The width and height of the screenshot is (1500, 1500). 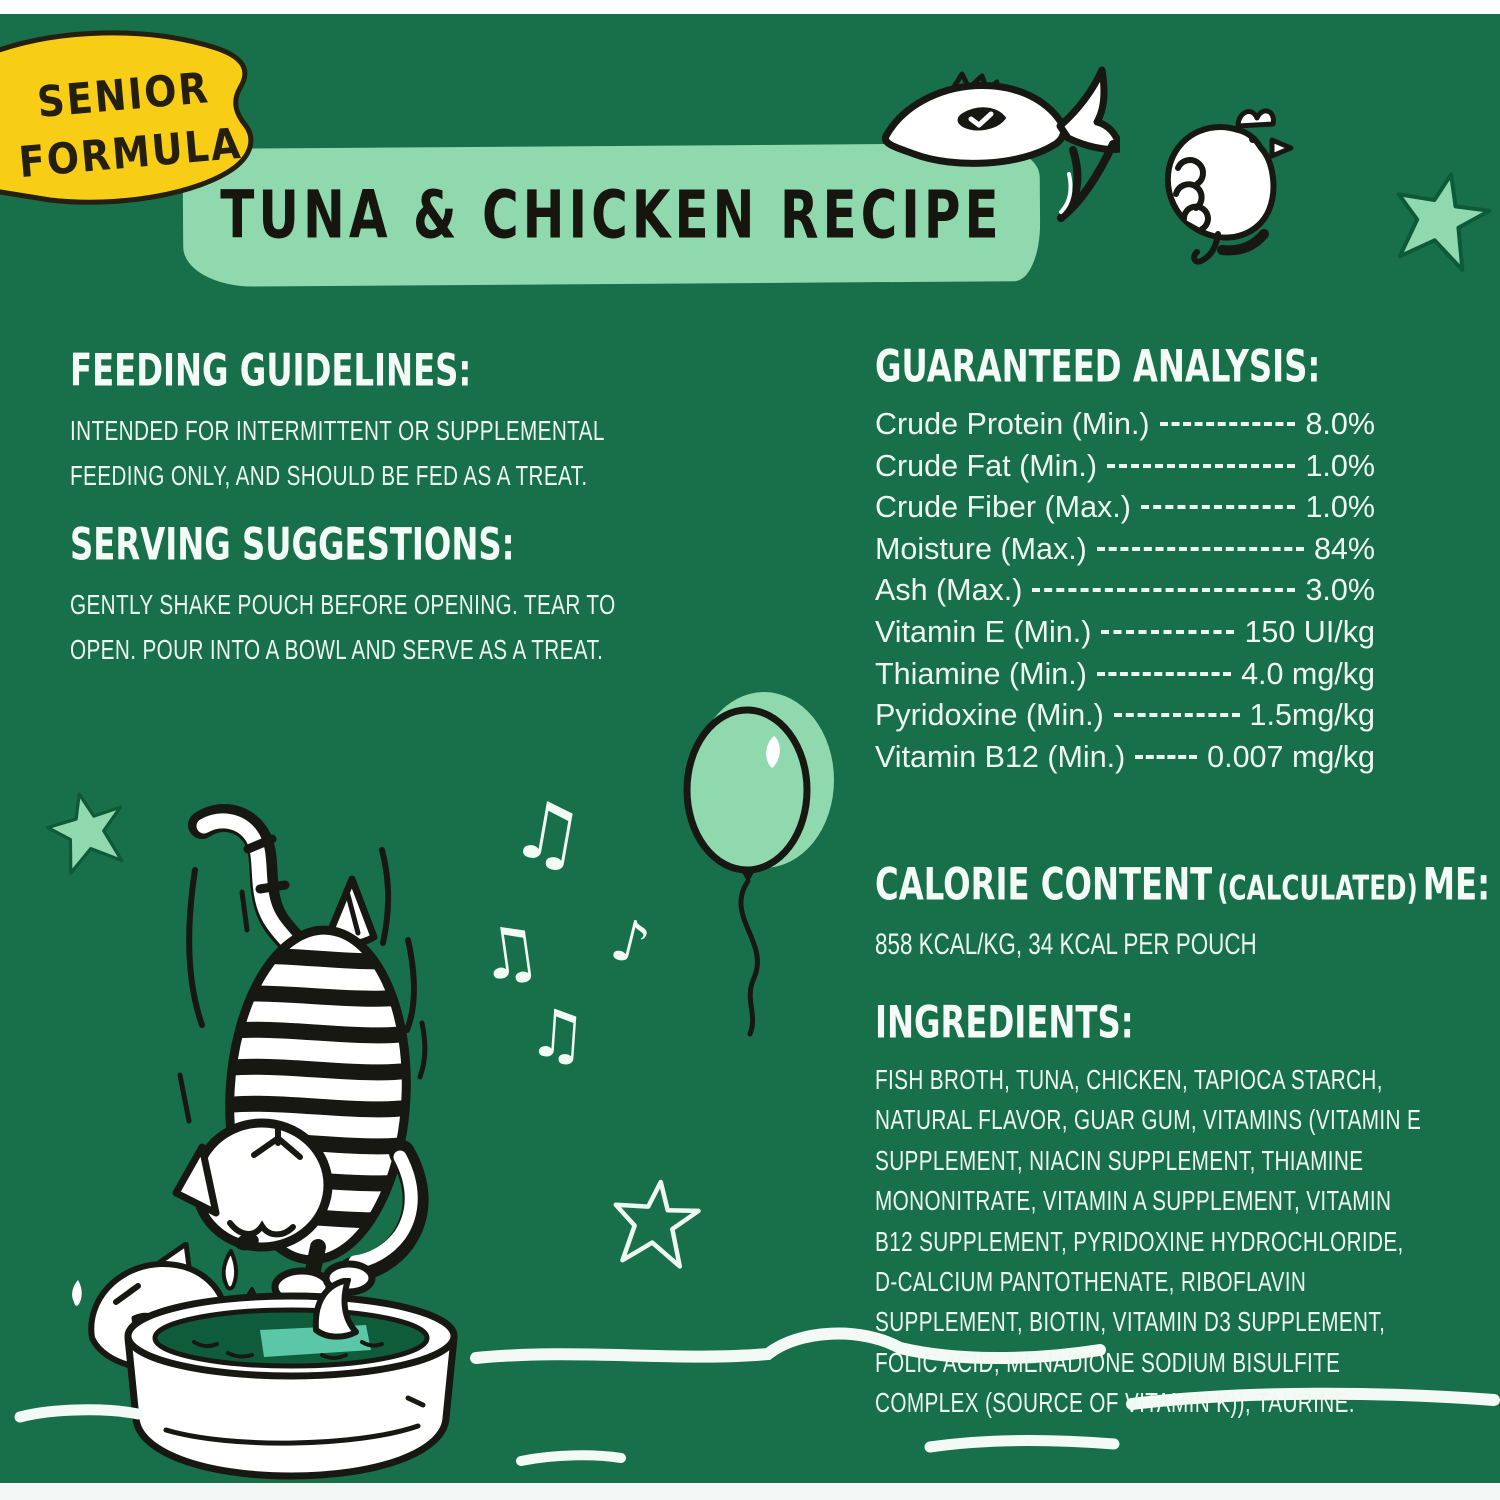 I want to click on analysis-label: Crude Protein (Min.), so click(x=1012, y=424).